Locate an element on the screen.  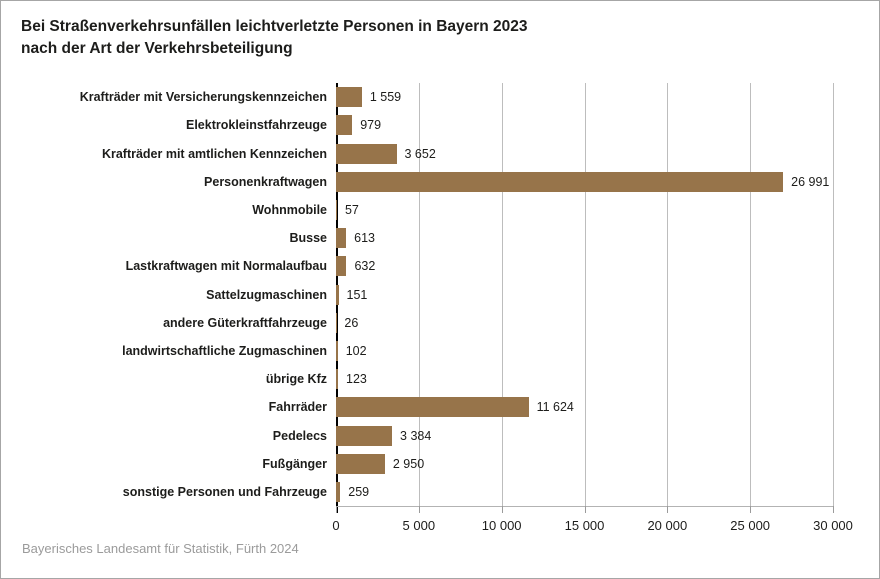
x-tick-label: 25 000 is located at coordinates (750, 525).